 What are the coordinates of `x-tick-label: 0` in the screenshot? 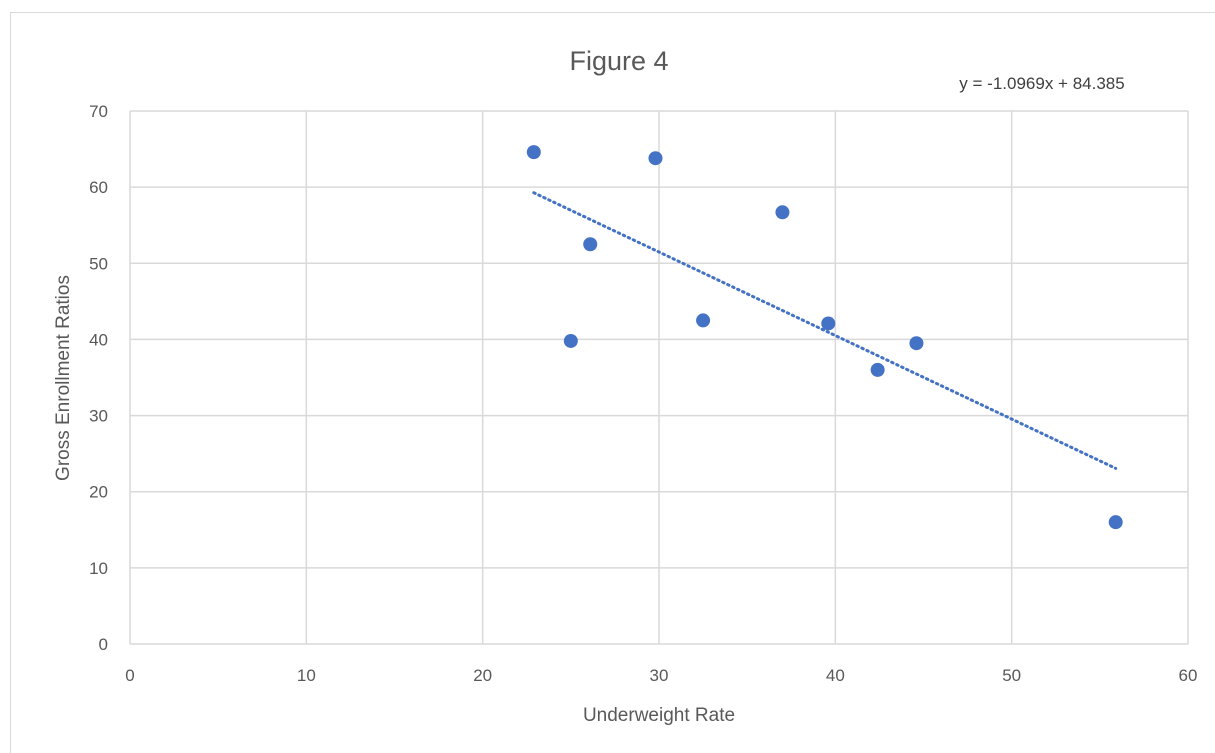 It's located at (129, 675).